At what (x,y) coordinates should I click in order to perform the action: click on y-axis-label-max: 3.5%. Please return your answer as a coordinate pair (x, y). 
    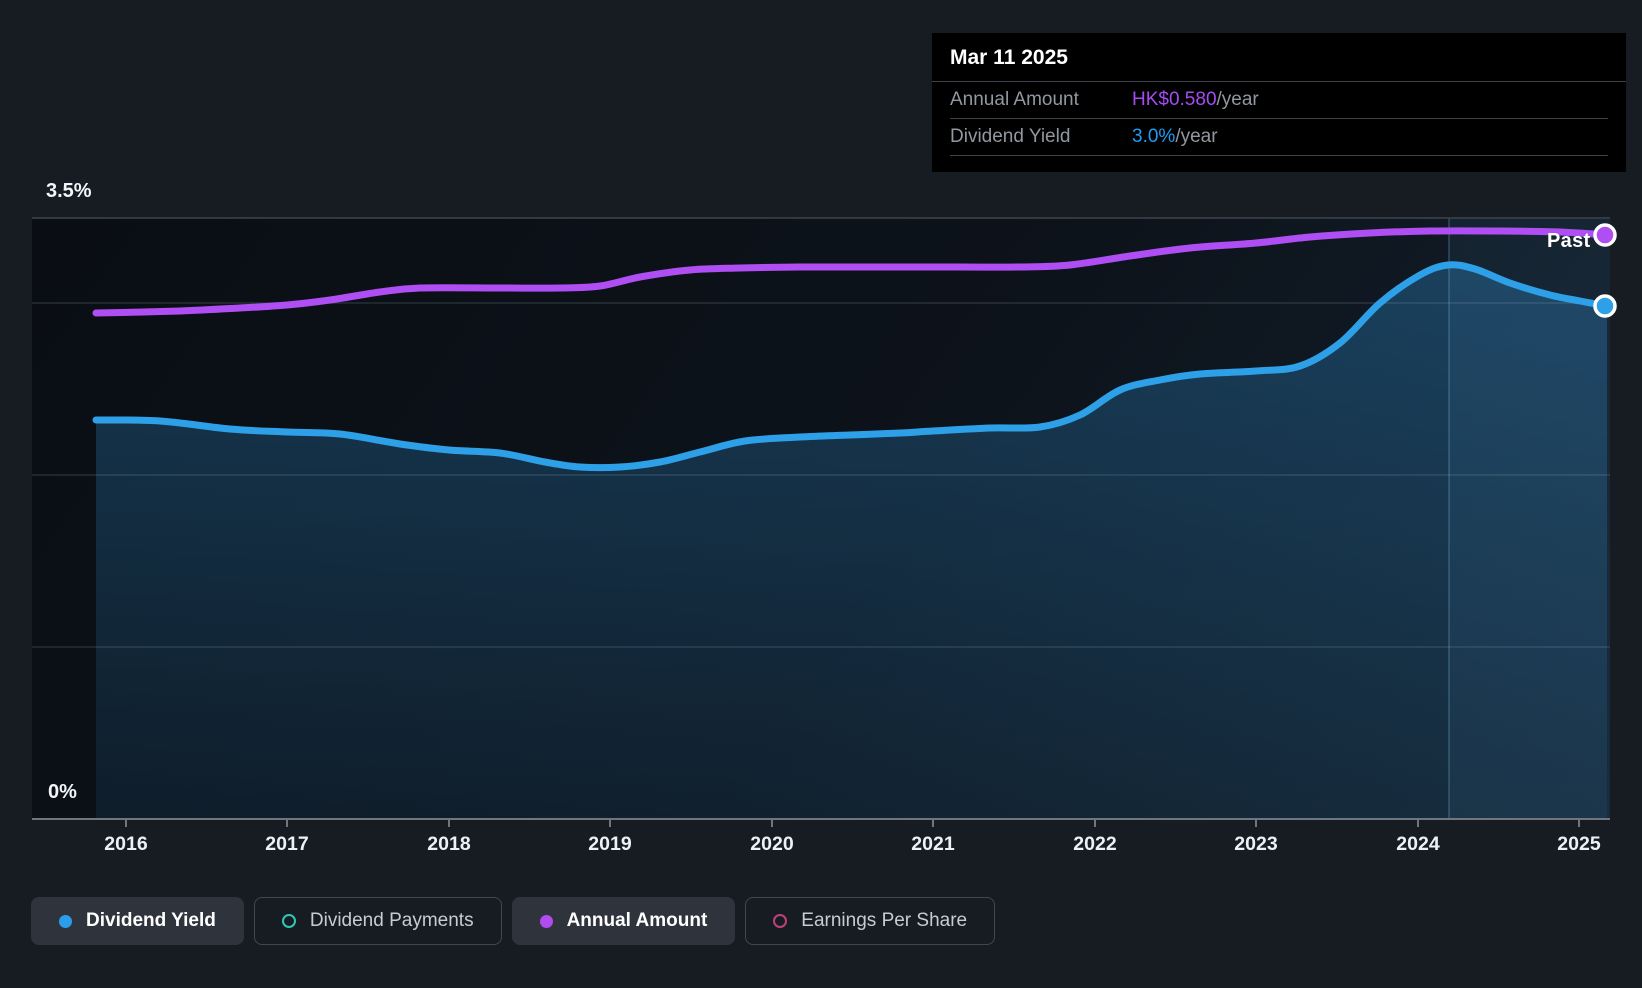
    Looking at the image, I should click on (69, 191).